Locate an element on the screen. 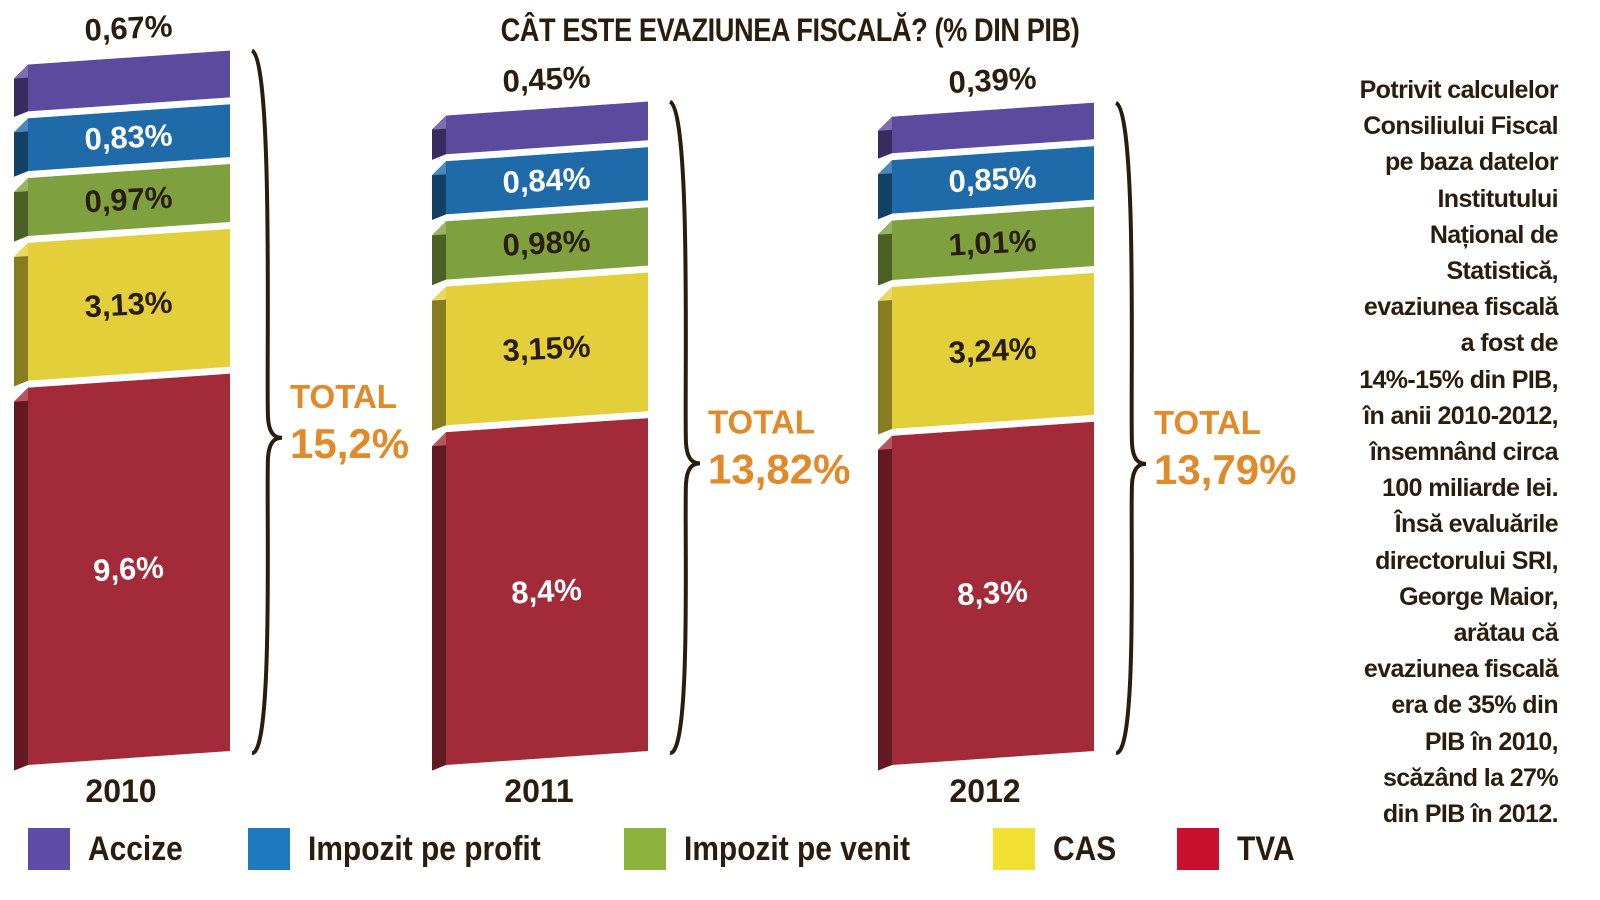 The width and height of the screenshot is (1600, 900). note-line: era de 35% din is located at coordinates (1474, 705).